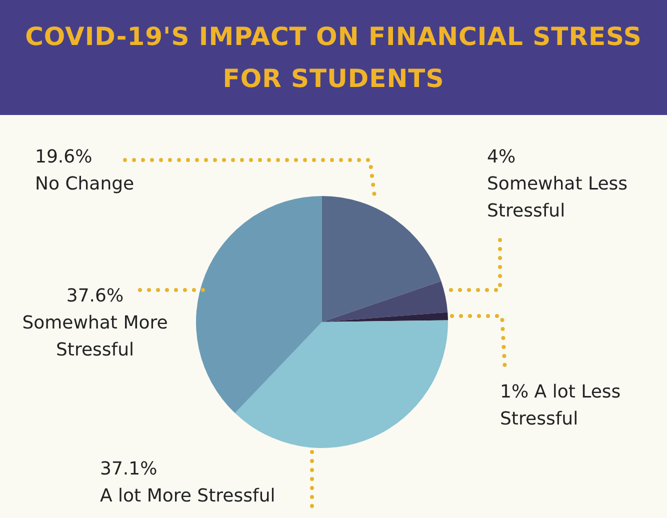 The height and width of the screenshot is (518, 667). Describe the element at coordinates (188, 496) in the screenshot. I see `slice-label: A lot More Stressful` at that location.